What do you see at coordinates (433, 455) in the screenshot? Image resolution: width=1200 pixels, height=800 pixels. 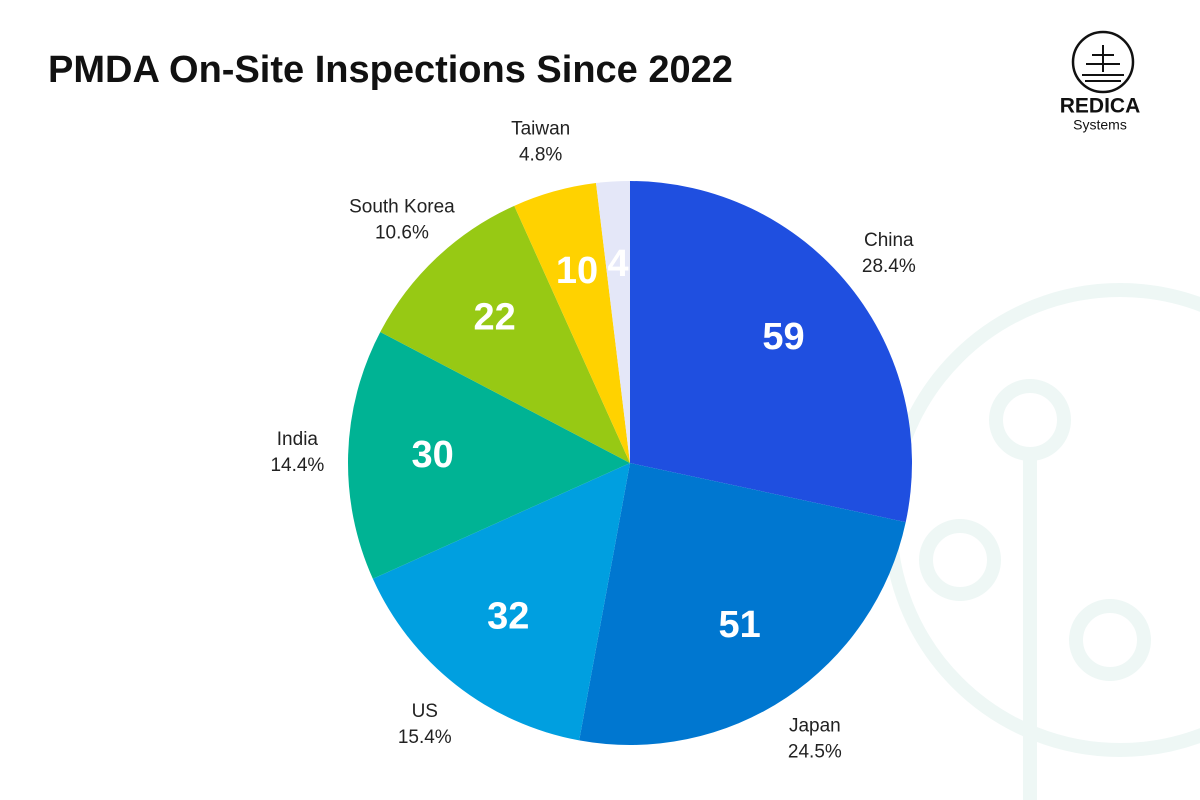 I see `slice-value-label: 30` at bounding box center [433, 455].